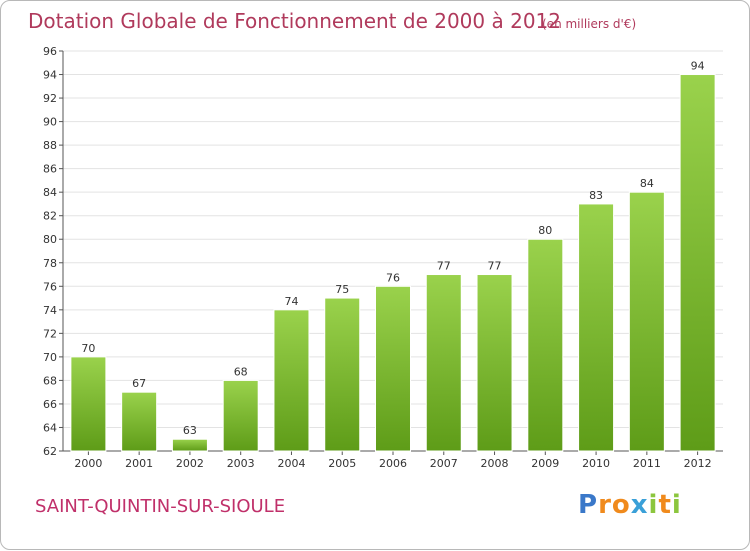 The image size is (750, 551). I want to click on value-label-2006: 76, so click(393, 277).